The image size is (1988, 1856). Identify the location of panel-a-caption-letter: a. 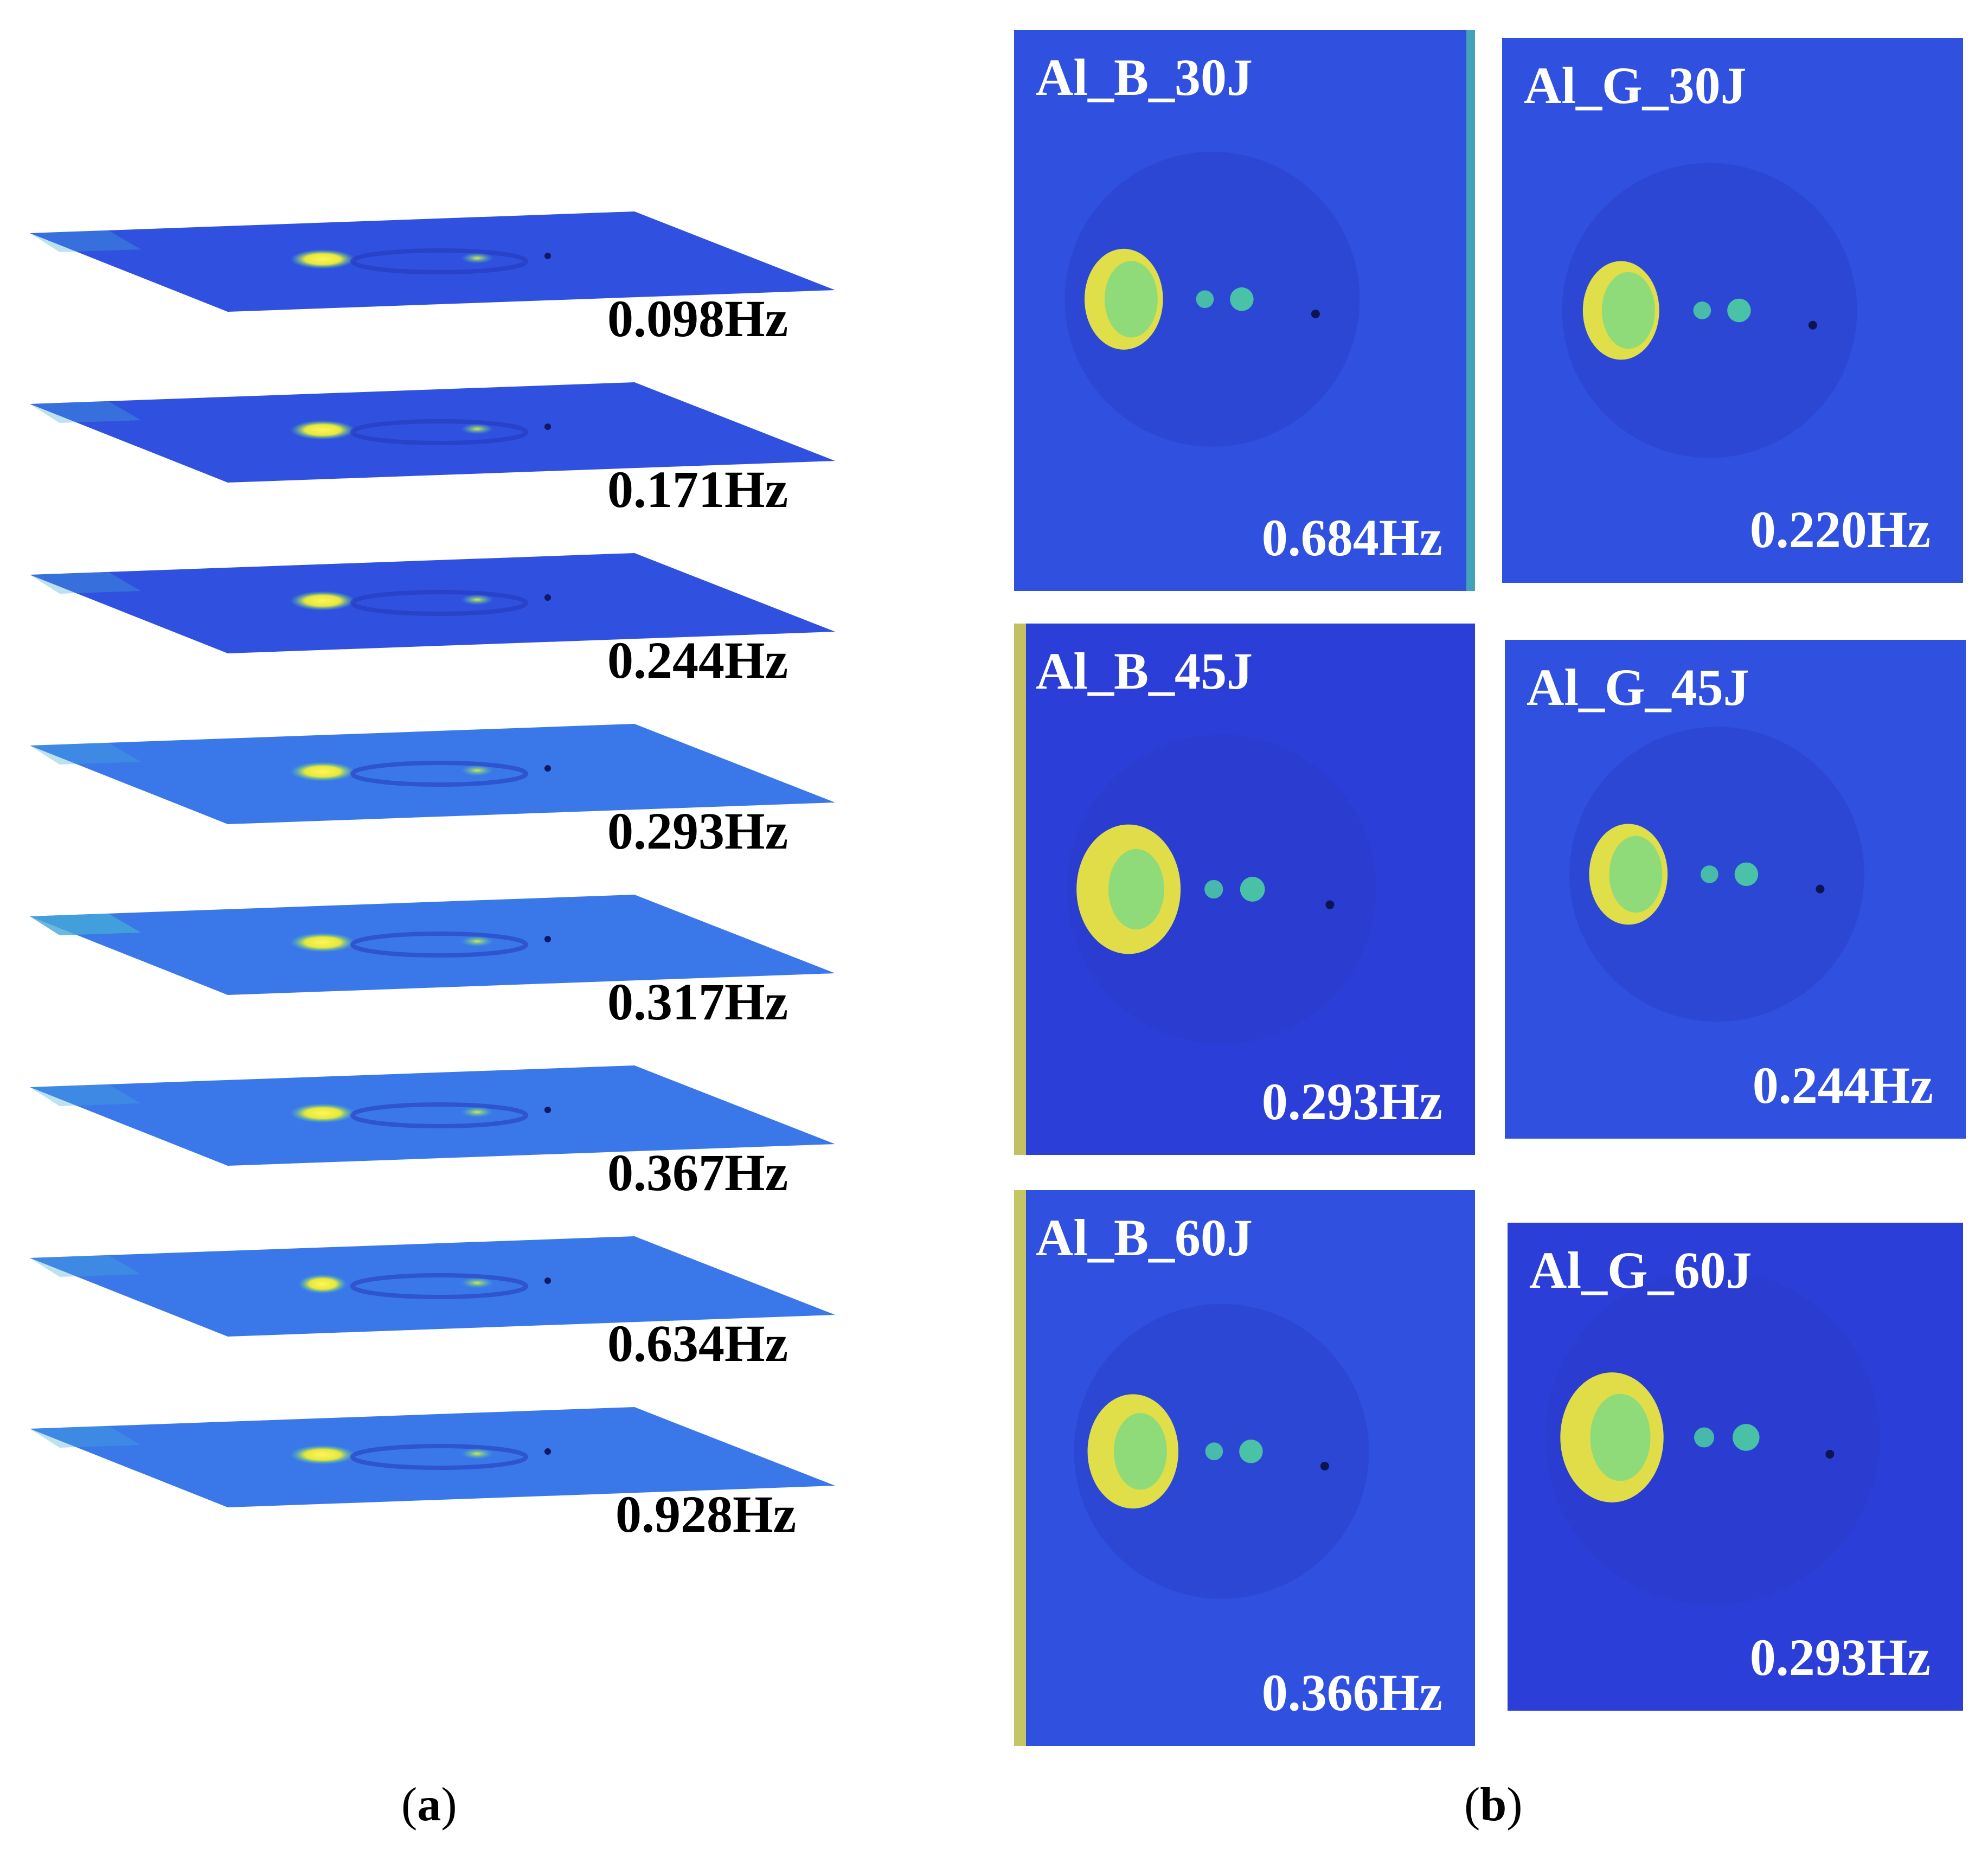
(429, 1804).